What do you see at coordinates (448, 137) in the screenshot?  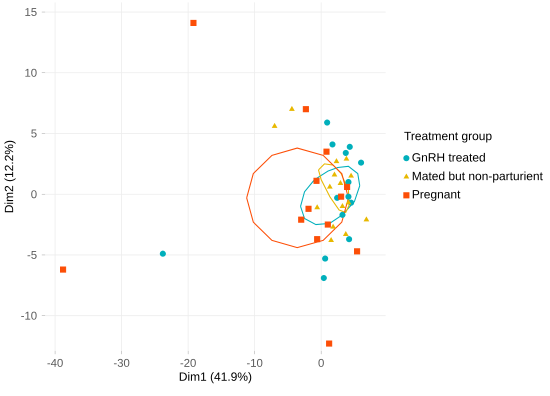 I see `legend-title: Treatment group` at bounding box center [448, 137].